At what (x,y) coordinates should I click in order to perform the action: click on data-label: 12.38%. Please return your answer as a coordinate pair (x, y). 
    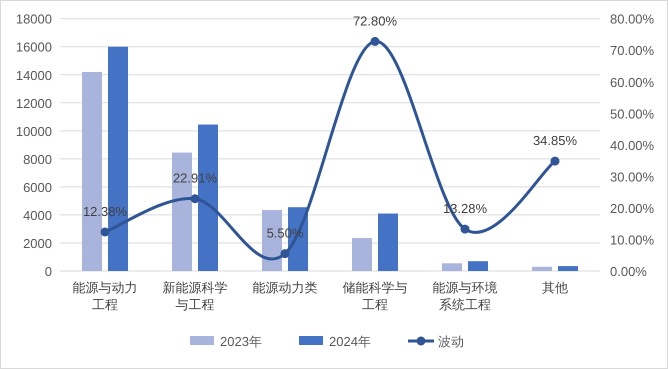
    Looking at the image, I should click on (105, 211).